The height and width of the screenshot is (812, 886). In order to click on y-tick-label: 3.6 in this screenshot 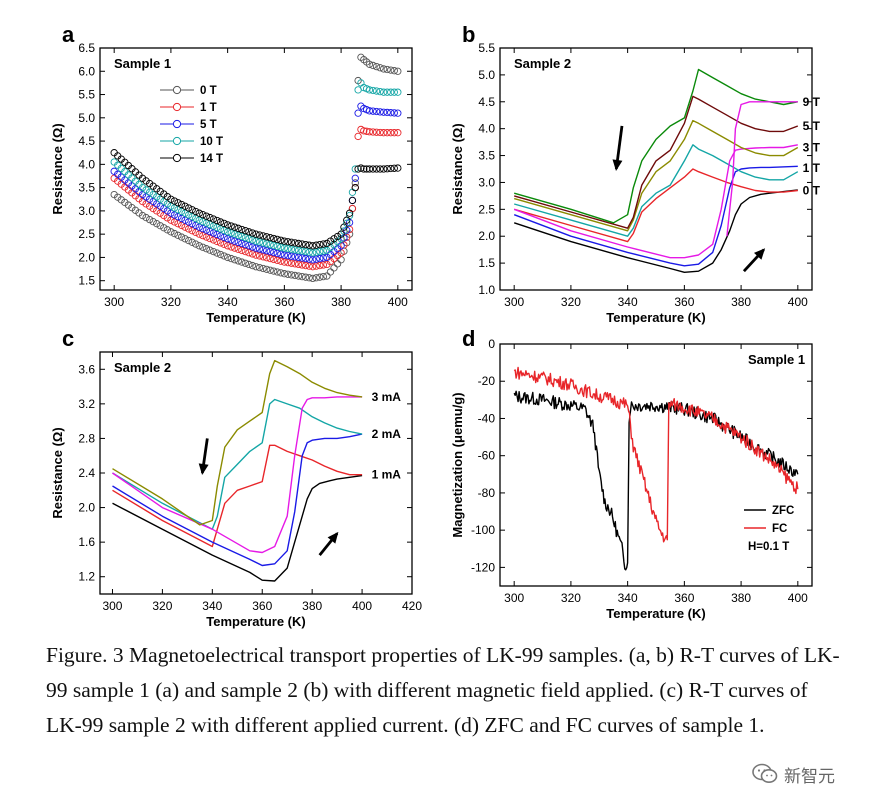, I will do `click(86, 369)`.